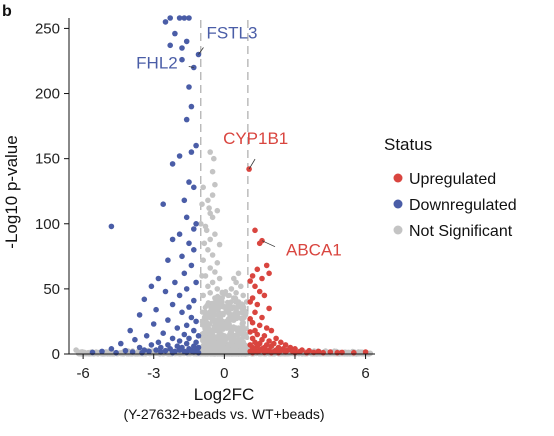  Describe the element at coordinates (153, 373) in the screenshot. I see `x-tick-label: -3` at that location.